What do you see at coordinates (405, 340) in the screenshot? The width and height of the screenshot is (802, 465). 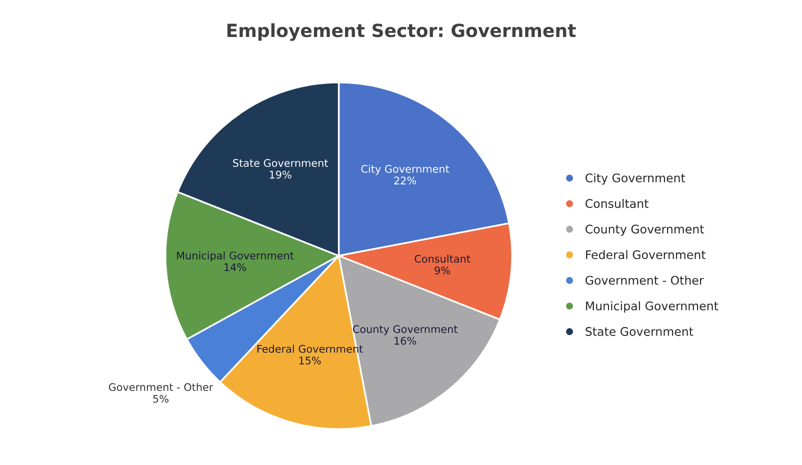 I see `data-label: 16%` at bounding box center [405, 340].